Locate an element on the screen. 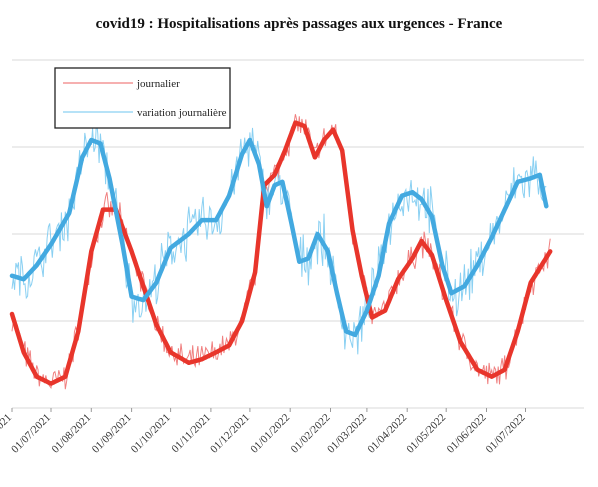  legend-label-journalier: journalier is located at coordinates (158, 84).